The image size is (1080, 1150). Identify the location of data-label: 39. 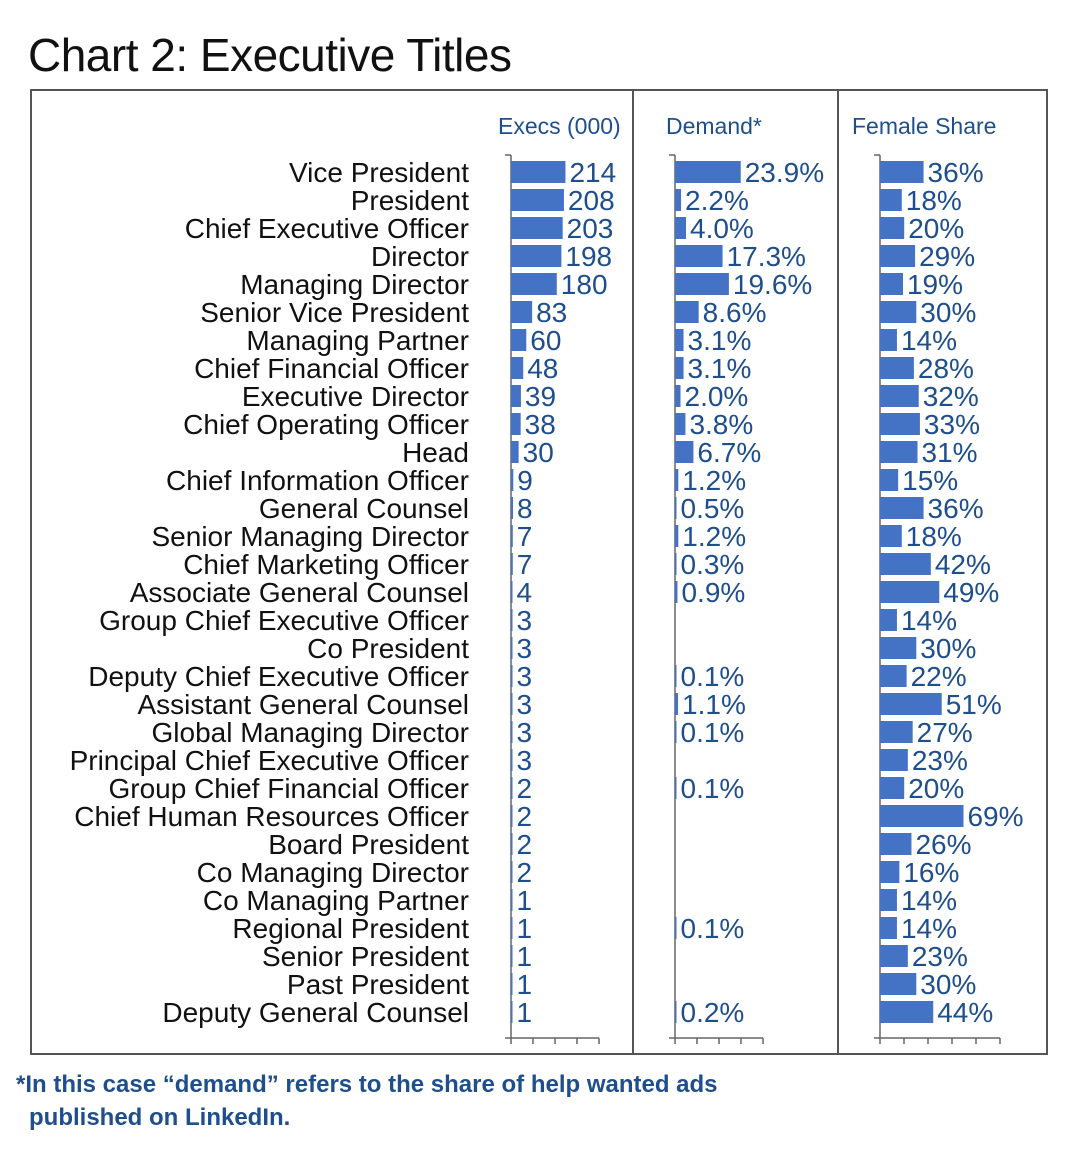
(540, 396).